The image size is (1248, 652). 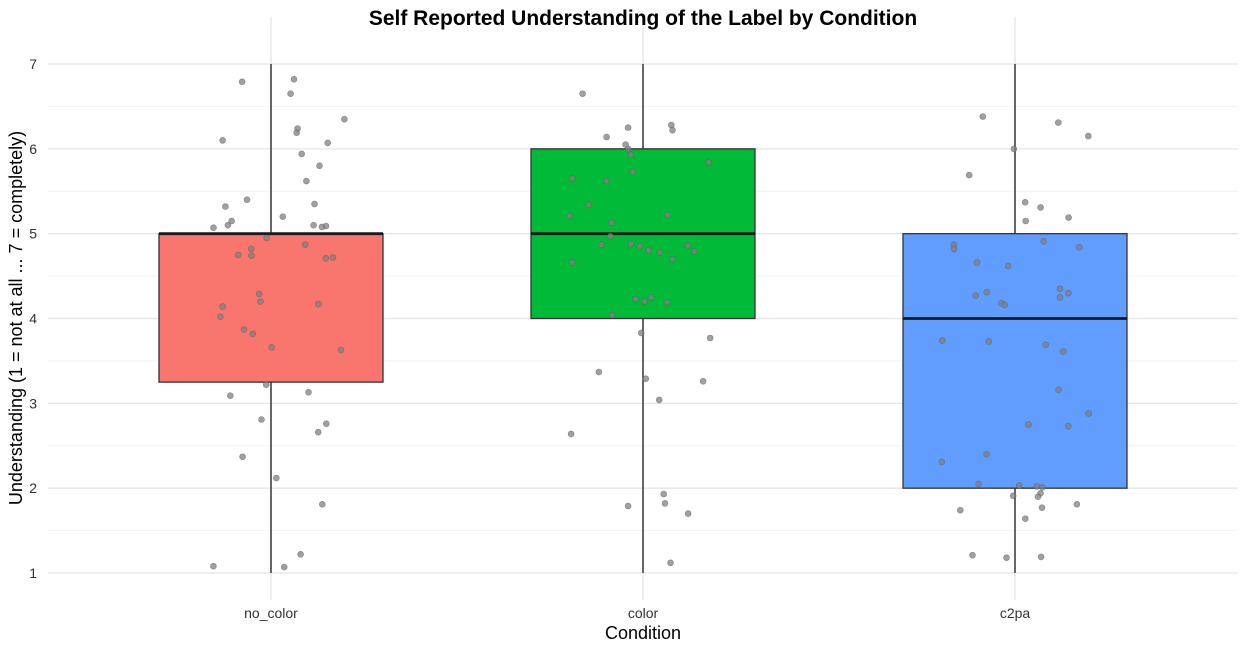 I want to click on y-tick-label-2: 2, so click(x=33, y=488).